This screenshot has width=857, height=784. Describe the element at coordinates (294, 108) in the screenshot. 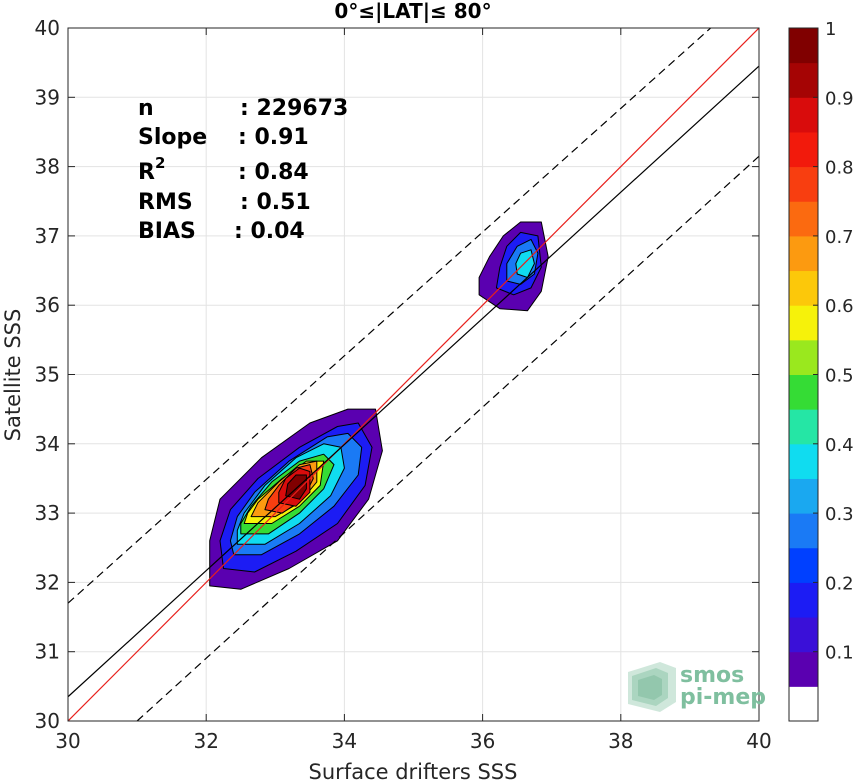

I see `stat-n-value: : 229673` at that location.